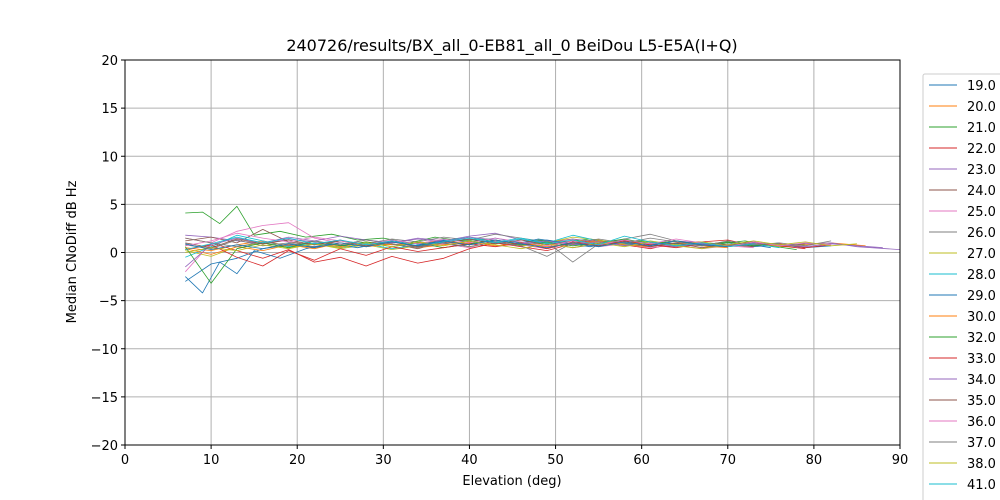  Describe the element at coordinates (109, 61) in the screenshot. I see `y-tick-label: 20` at that location.